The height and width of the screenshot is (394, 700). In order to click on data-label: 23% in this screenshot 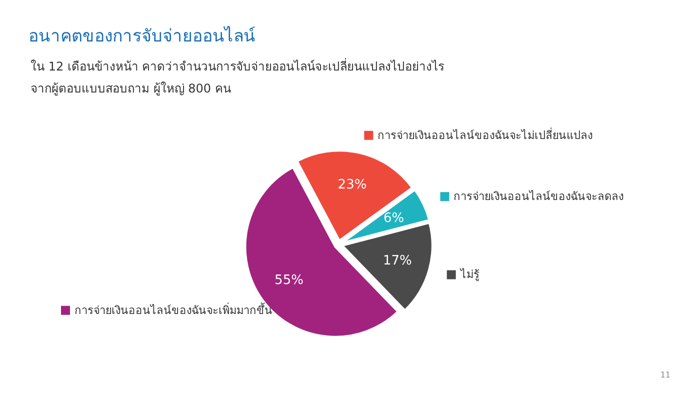, I will do `click(352, 184)`.